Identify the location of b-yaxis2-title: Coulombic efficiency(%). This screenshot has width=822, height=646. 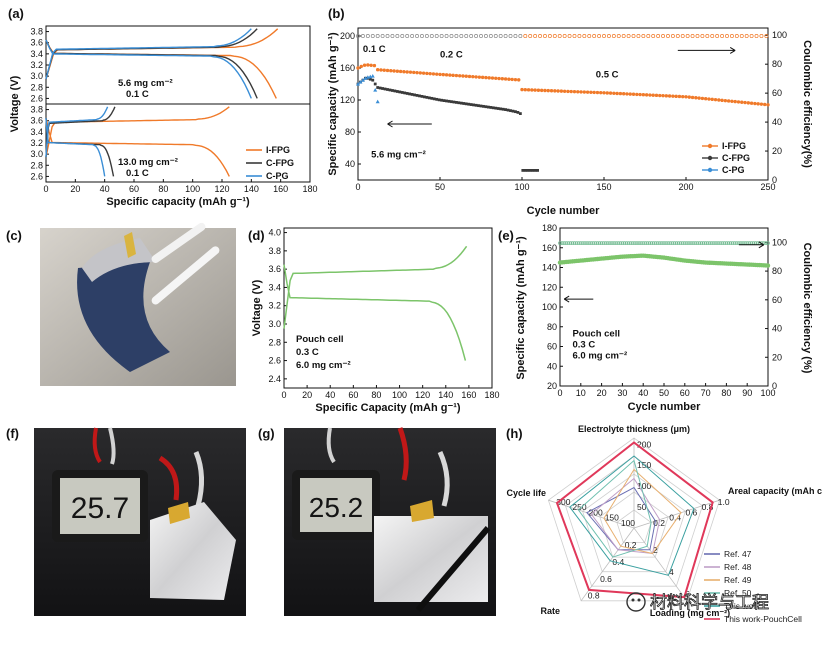
(807, 104).